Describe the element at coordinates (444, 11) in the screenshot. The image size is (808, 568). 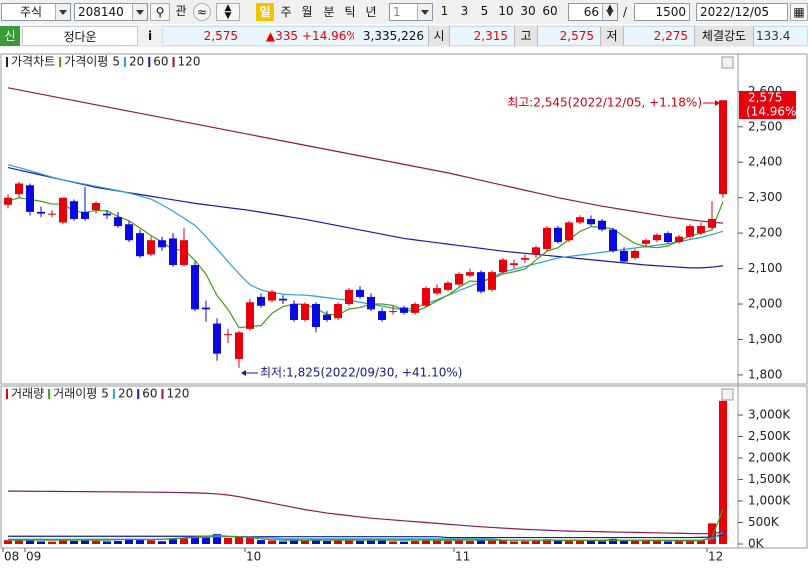
I see `interval-button: 1` at that location.